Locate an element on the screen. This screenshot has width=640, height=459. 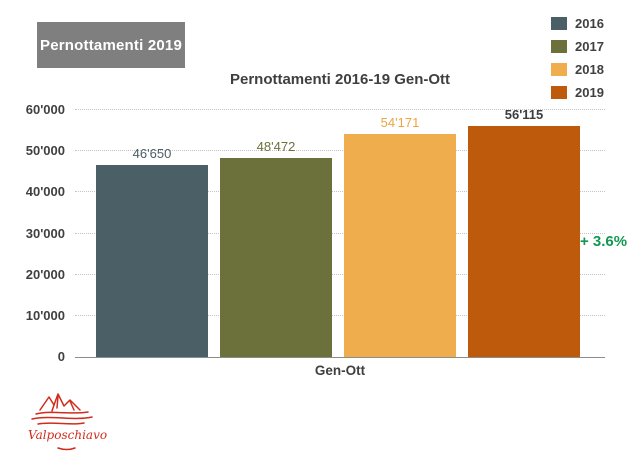
slide-header-title: Pernottamenti 2019 is located at coordinates (111, 45).